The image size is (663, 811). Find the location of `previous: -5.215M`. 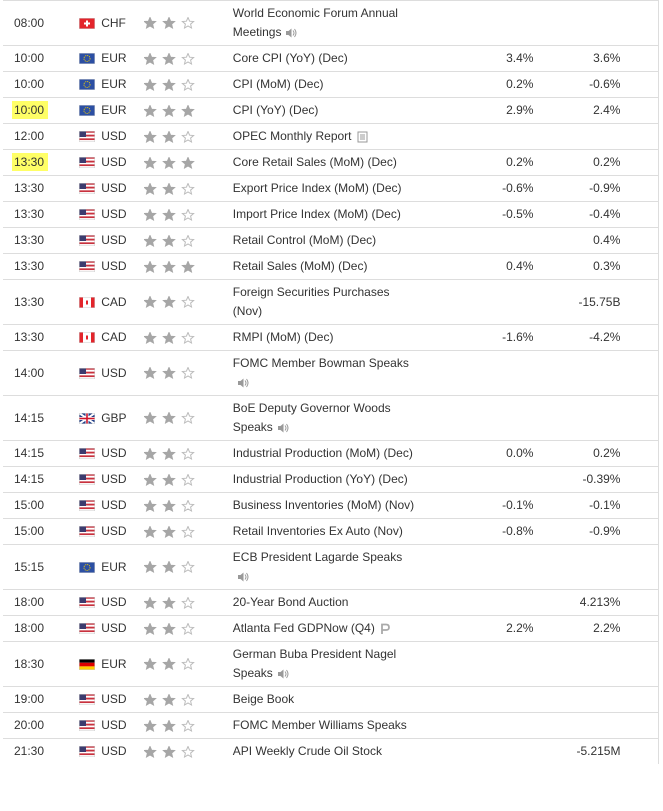

previous: -5.215M is located at coordinates (598, 751).